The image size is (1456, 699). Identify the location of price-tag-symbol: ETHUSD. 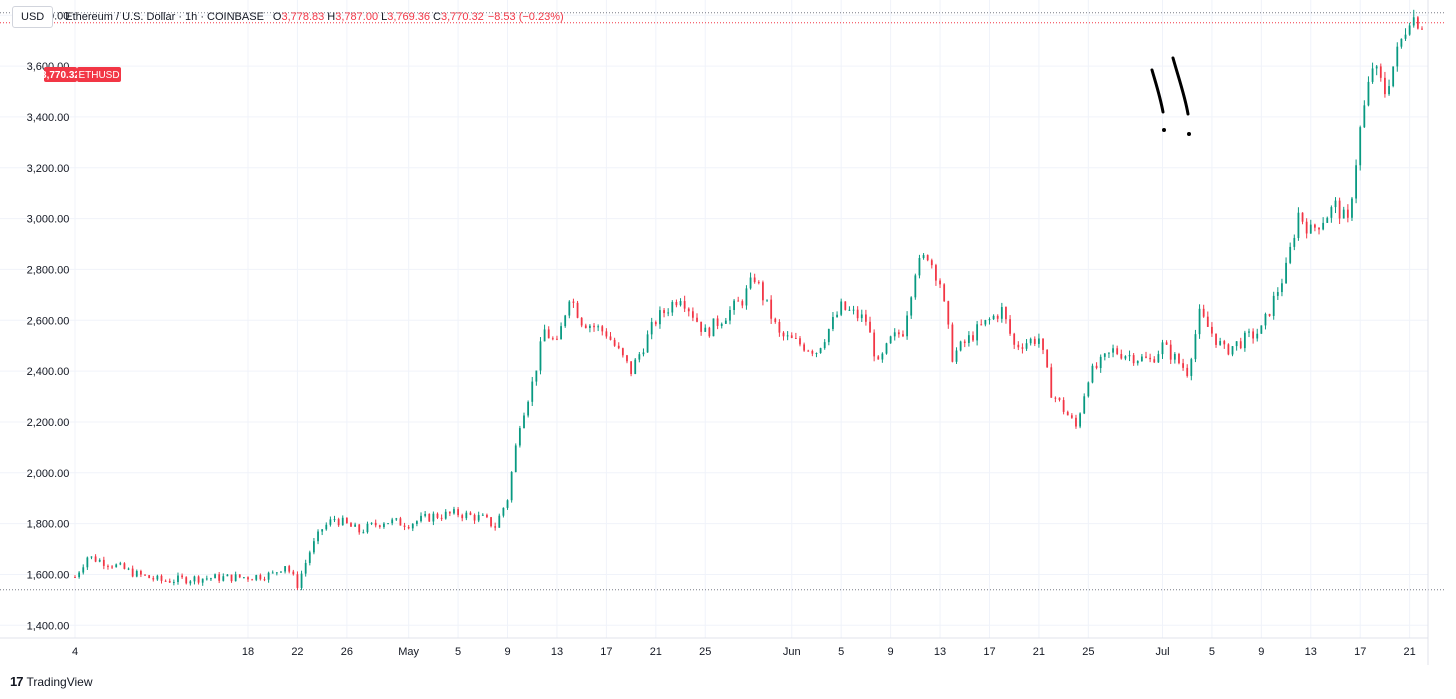
(98, 75).